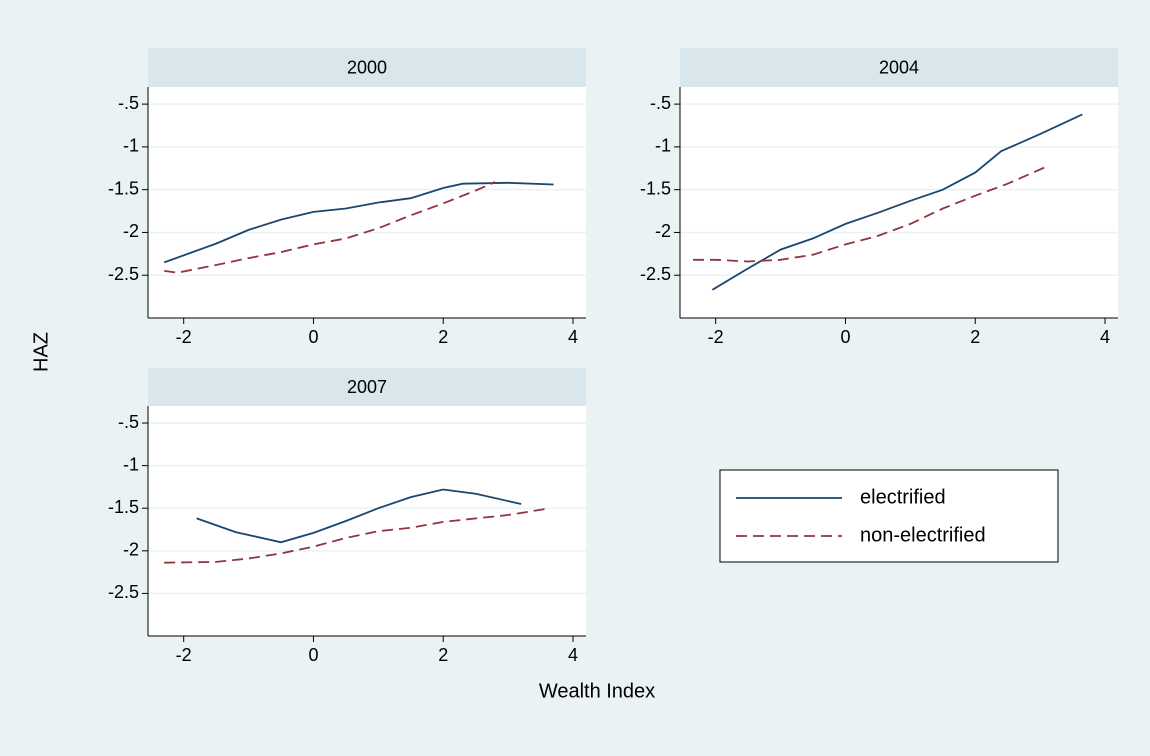 The height and width of the screenshot is (756, 1150). I want to click on panel-title: 2007, so click(367, 387).